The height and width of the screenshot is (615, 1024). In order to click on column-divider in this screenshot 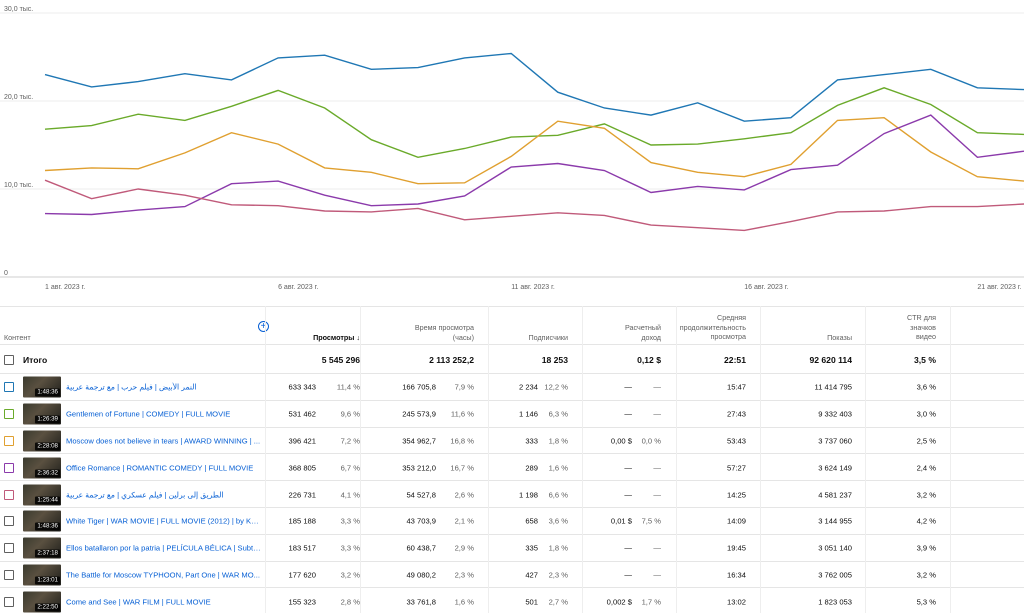, I will do `click(950, 459)`.